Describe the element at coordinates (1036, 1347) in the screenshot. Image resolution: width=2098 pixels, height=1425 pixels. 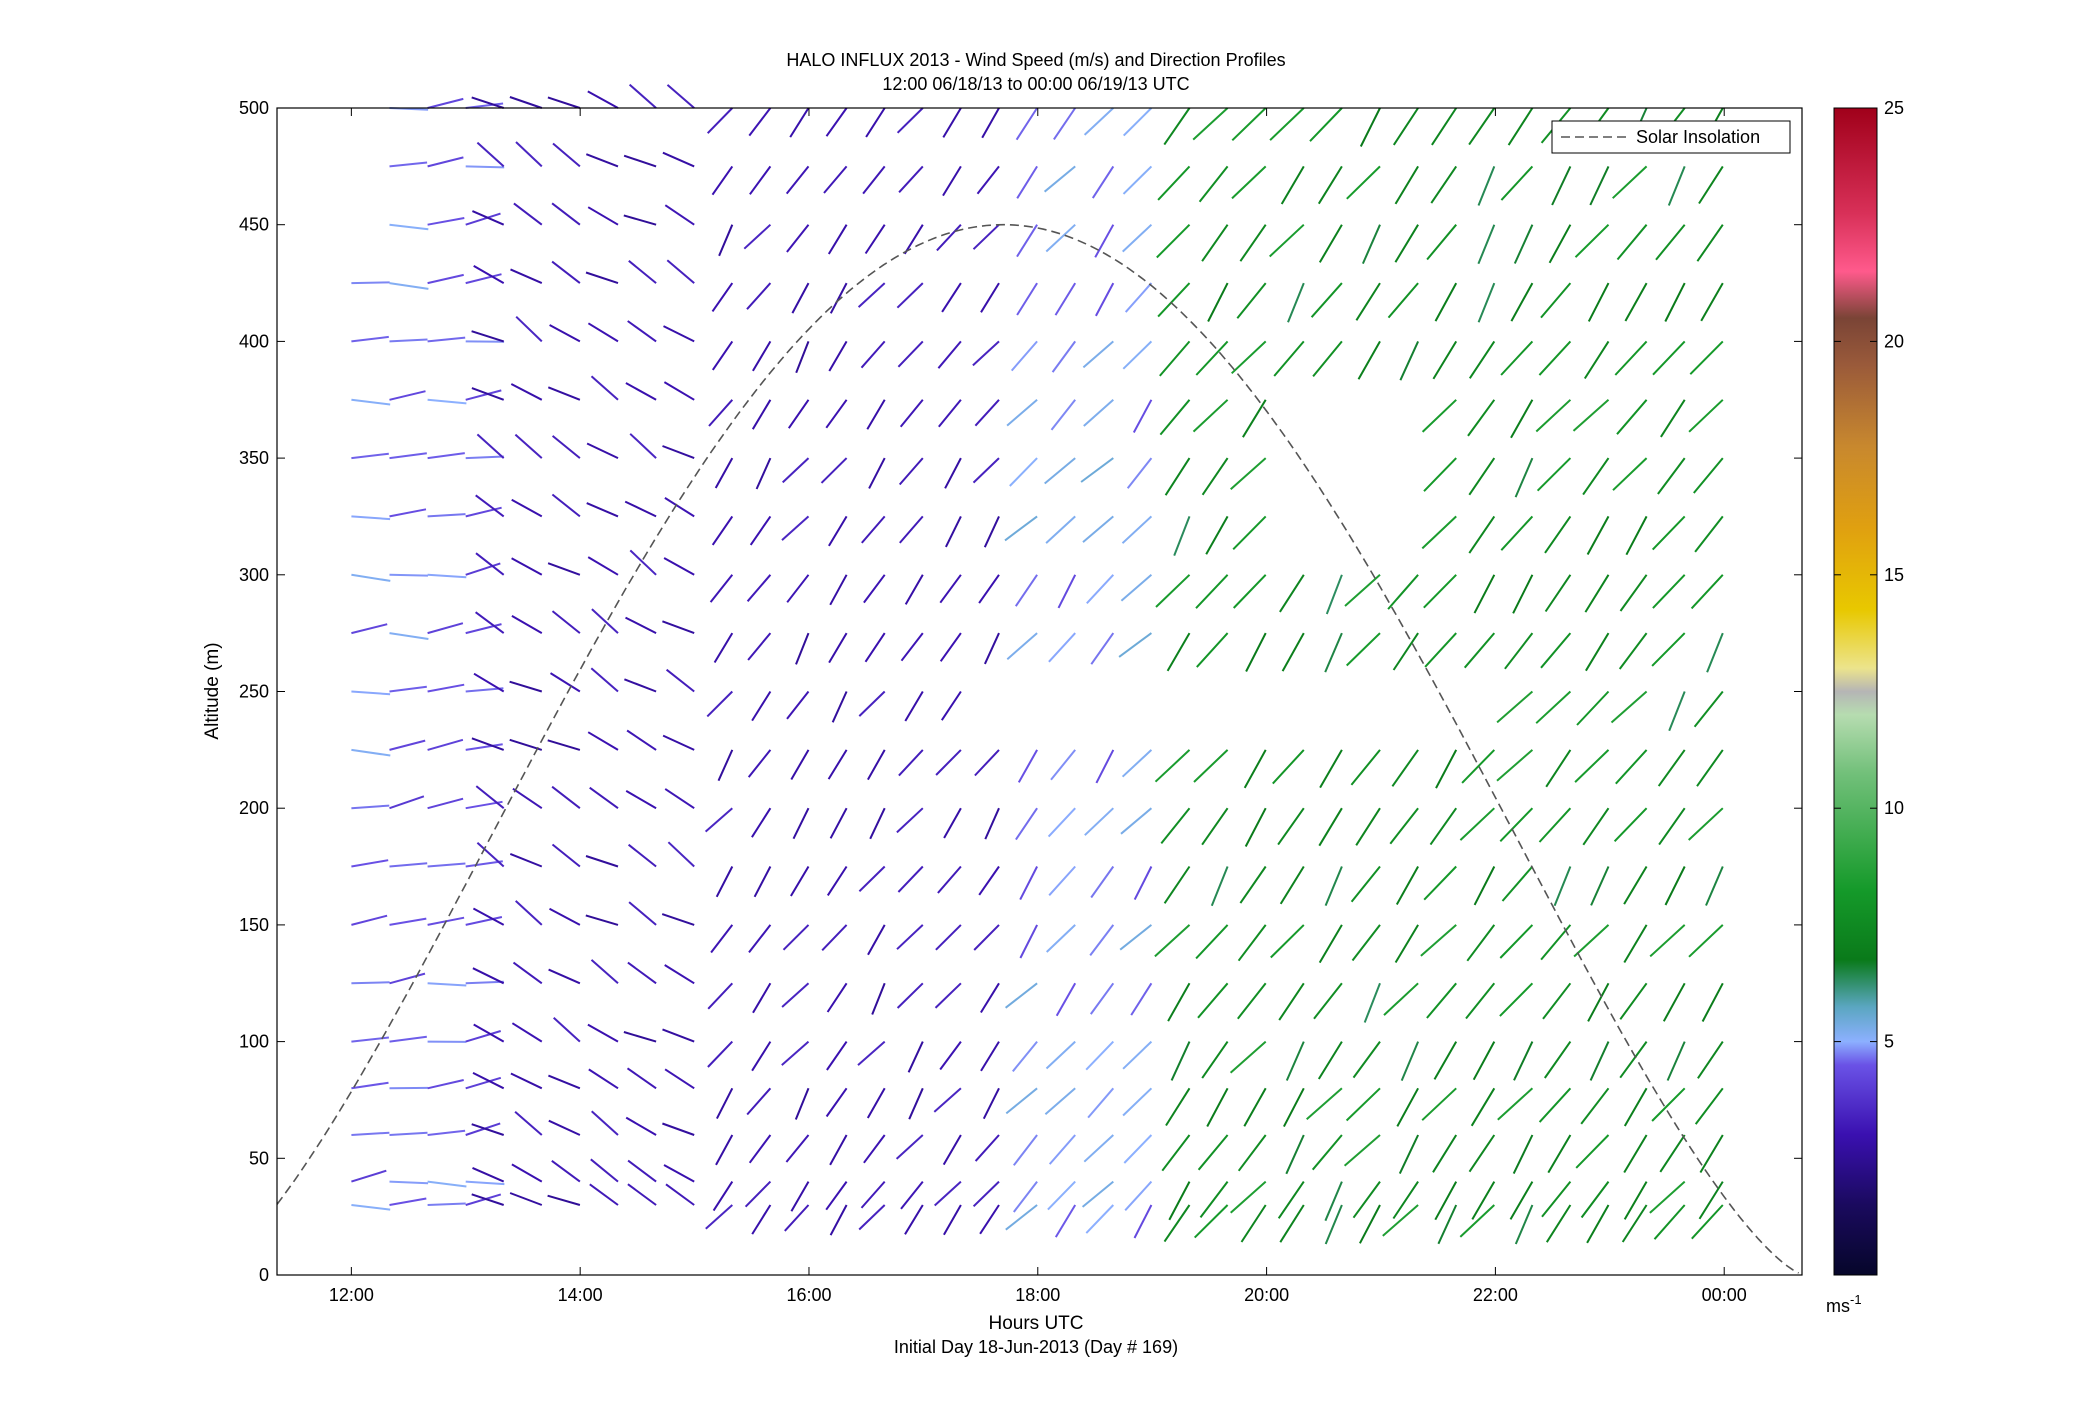
I see `x-axis-label-2: Initial Day 18-Jun-2013 (Day # 169)` at that location.